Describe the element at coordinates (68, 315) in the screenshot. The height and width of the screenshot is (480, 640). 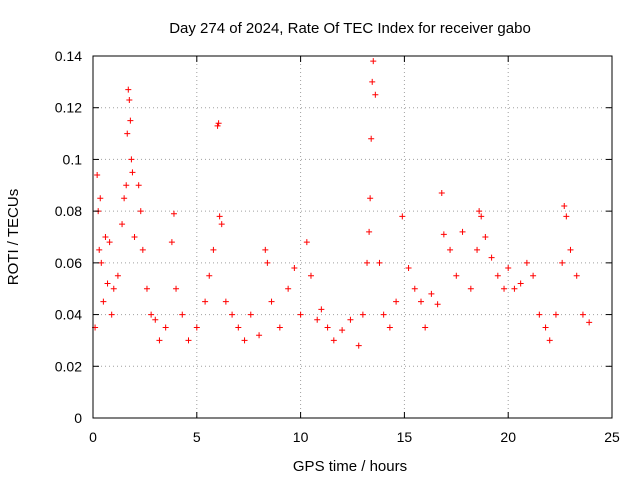
I see `y-tick-label: 0.04` at that location.